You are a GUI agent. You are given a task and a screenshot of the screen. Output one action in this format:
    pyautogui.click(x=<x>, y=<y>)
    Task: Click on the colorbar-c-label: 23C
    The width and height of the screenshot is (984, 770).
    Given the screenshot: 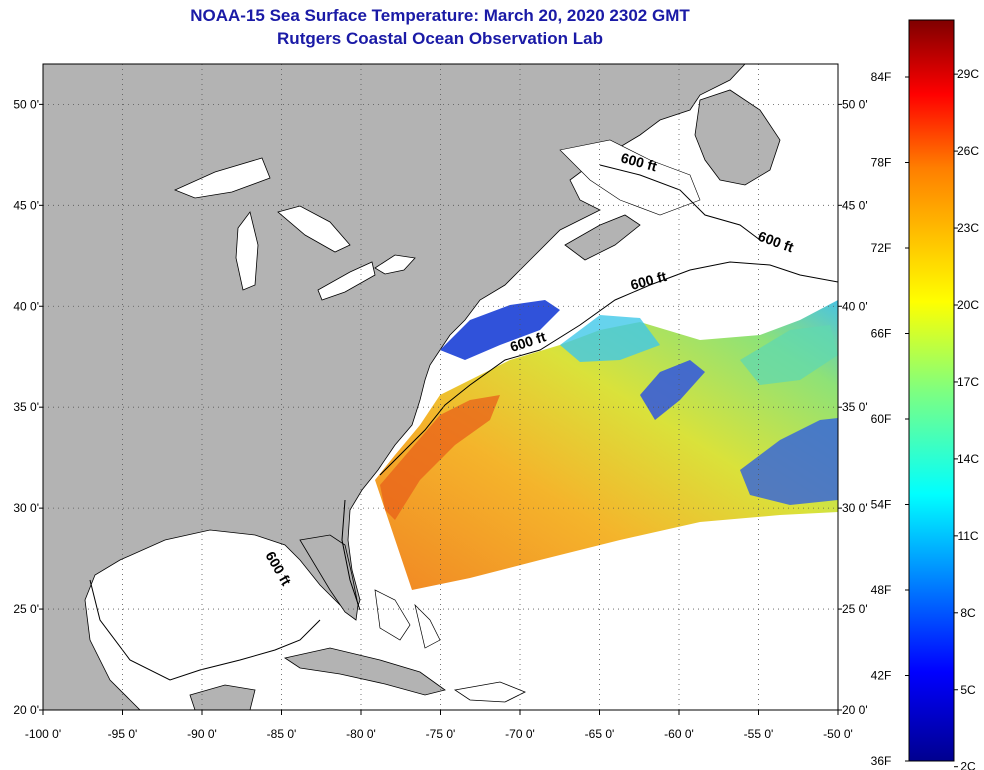 What is the action you would take?
    pyautogui.click(x=968, y=228)
    